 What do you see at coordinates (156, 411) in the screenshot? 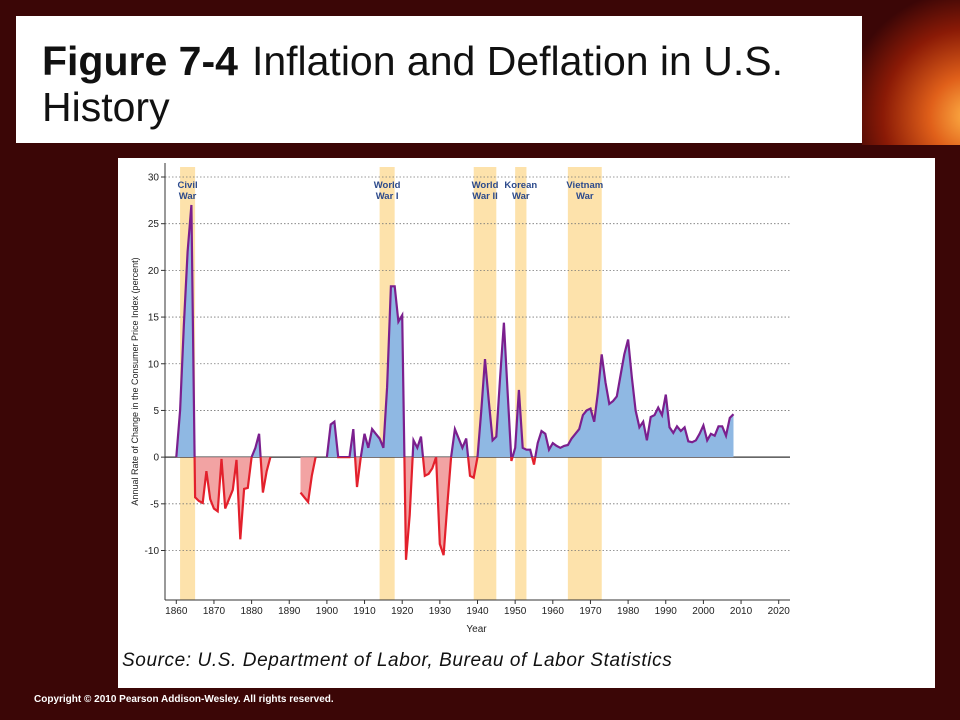
I see `y-tick-label: 5` at bounding box center [156, 411].